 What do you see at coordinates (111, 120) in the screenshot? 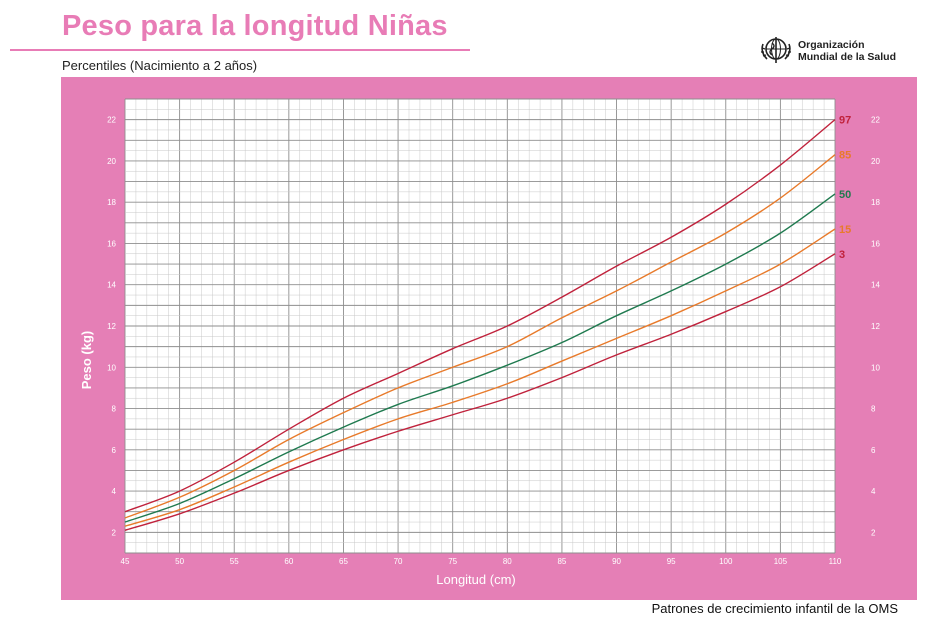
I see `y-tick-label-left: 22` at bounding box center [111, 120].